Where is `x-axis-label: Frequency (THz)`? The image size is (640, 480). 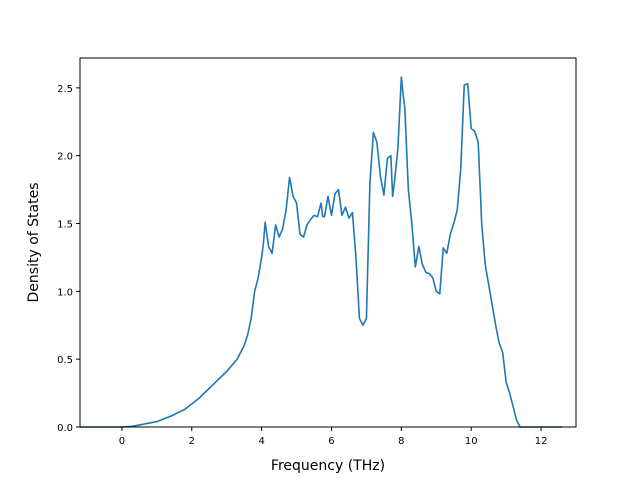 x-axis-label: Frequency (THz) is located at coordinates (328, 466).